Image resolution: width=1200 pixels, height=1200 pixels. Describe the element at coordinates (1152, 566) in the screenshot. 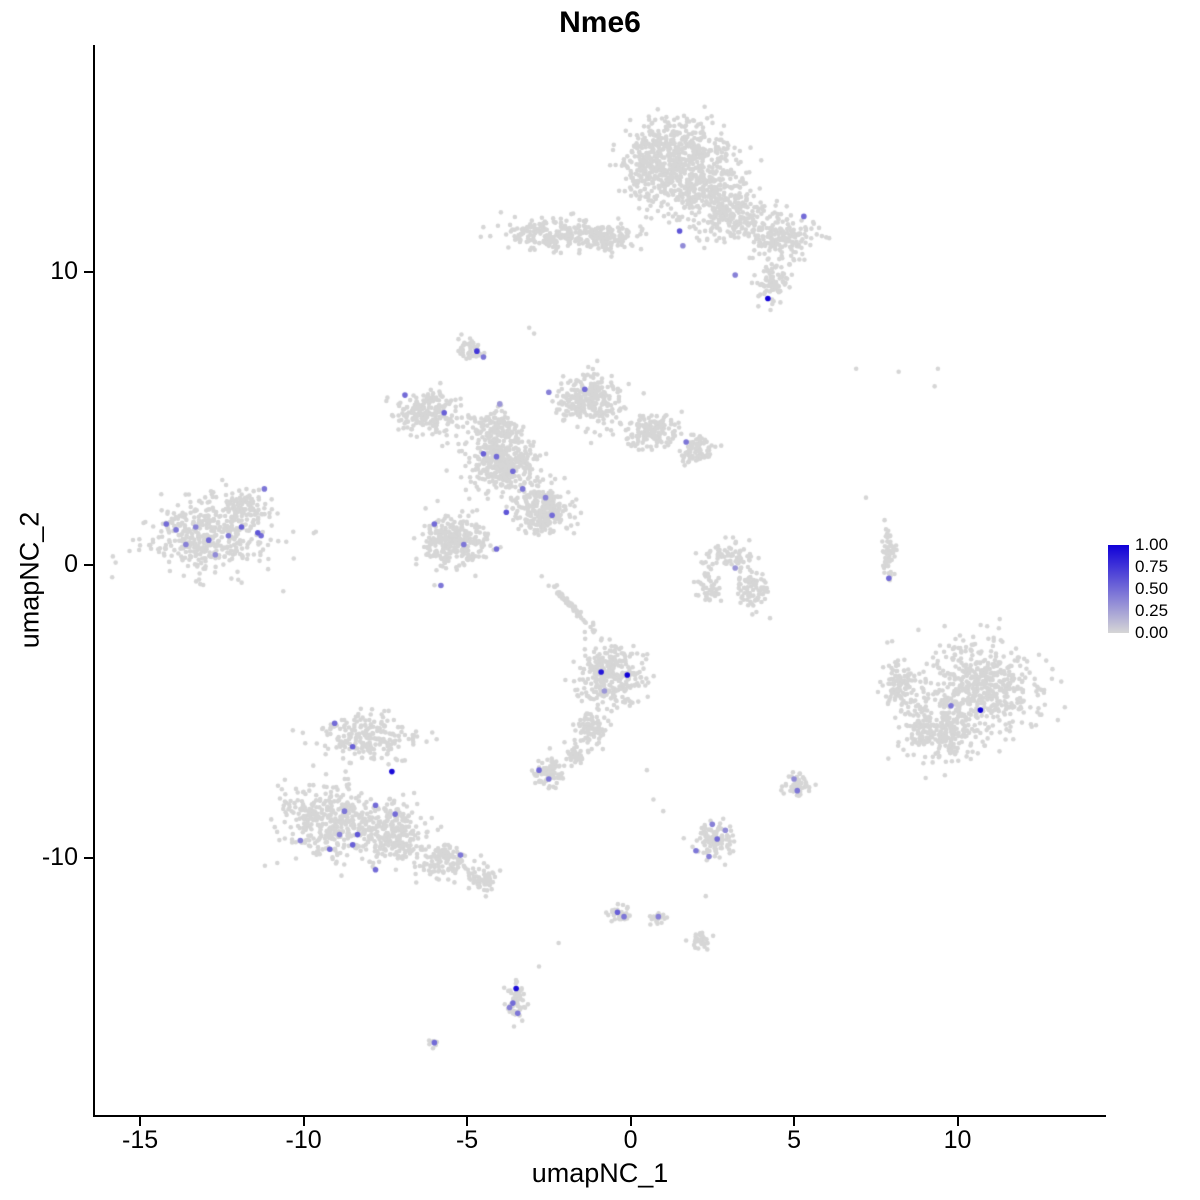

I see `legend-tick-label: 0.75` at that location.